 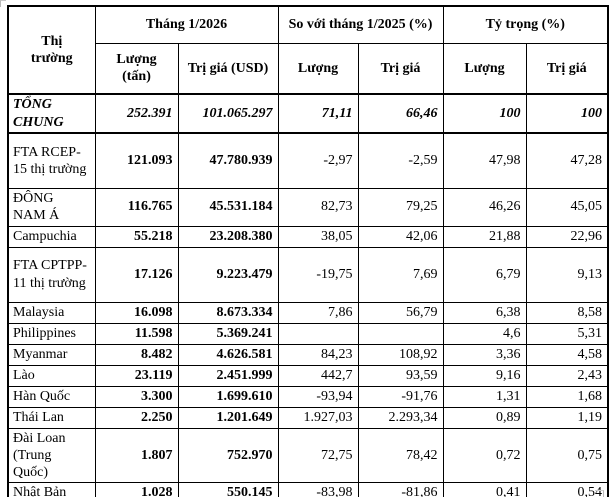 What do you see at coordinates (318, 113) in the screenshot?
I see `value-cell: 71,11` at bounding box center [318, 113].